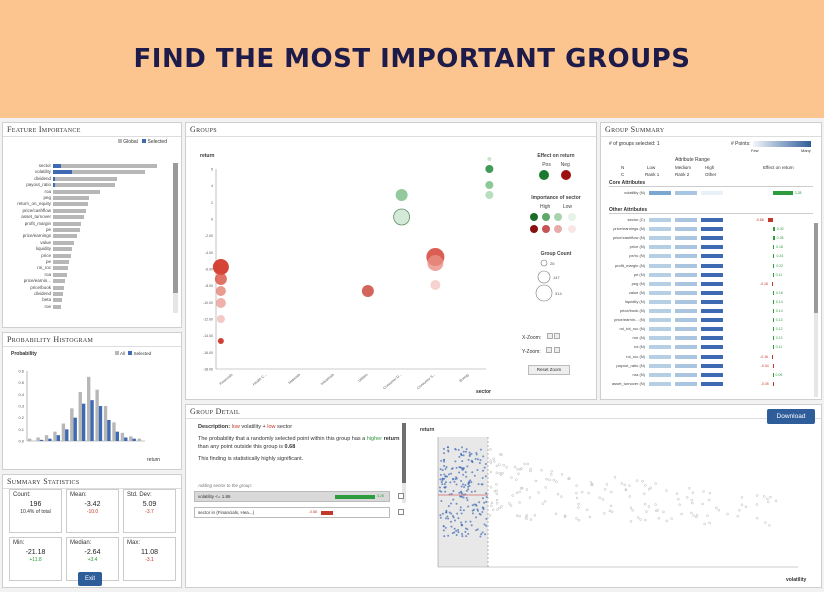 This screenshot has width=824, height=592. Describe the element at coordinates (553, 223) in the screenshot. I see `importance-swatches` at that location.